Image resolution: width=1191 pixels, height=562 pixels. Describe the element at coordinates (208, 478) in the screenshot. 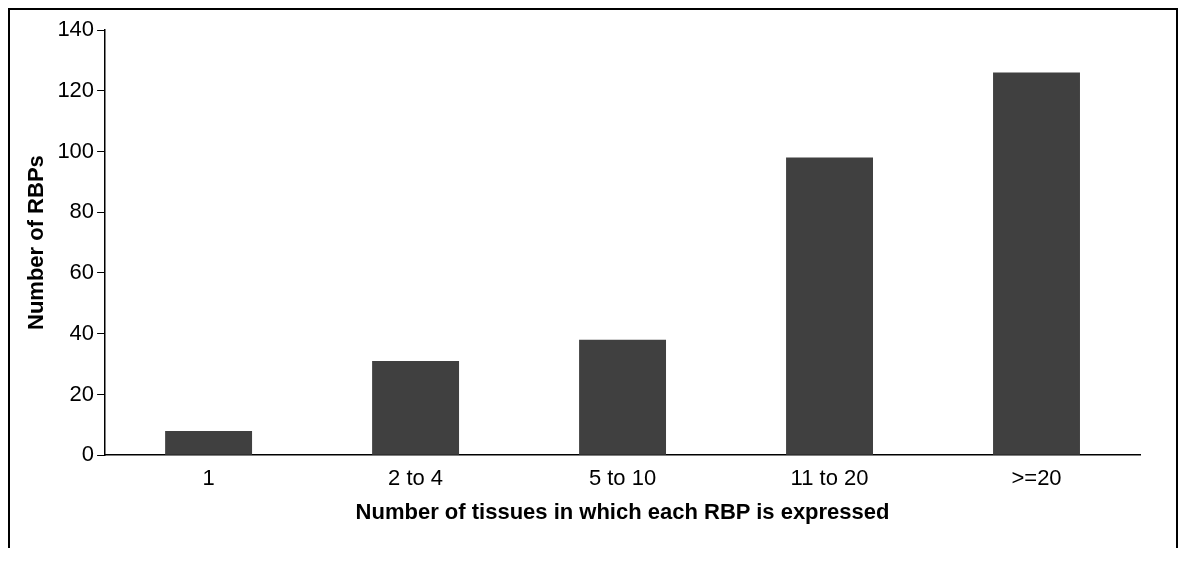

I see `x-tick-label: 1` at that location.